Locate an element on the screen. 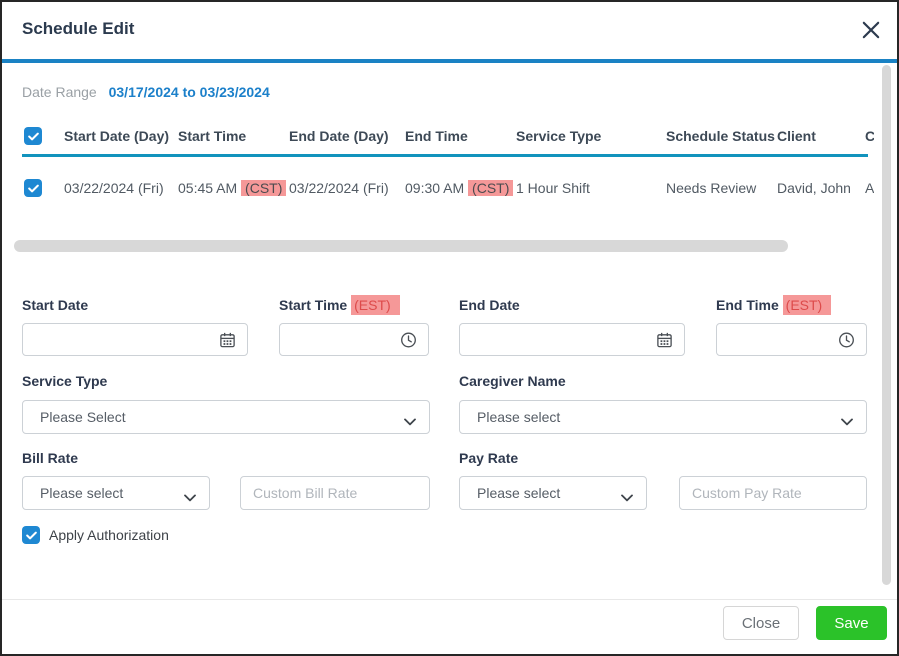 The width and height of the screenshot is (899, 656). start-time-label: Start Time (EST) is located at coordinates (339, 305).